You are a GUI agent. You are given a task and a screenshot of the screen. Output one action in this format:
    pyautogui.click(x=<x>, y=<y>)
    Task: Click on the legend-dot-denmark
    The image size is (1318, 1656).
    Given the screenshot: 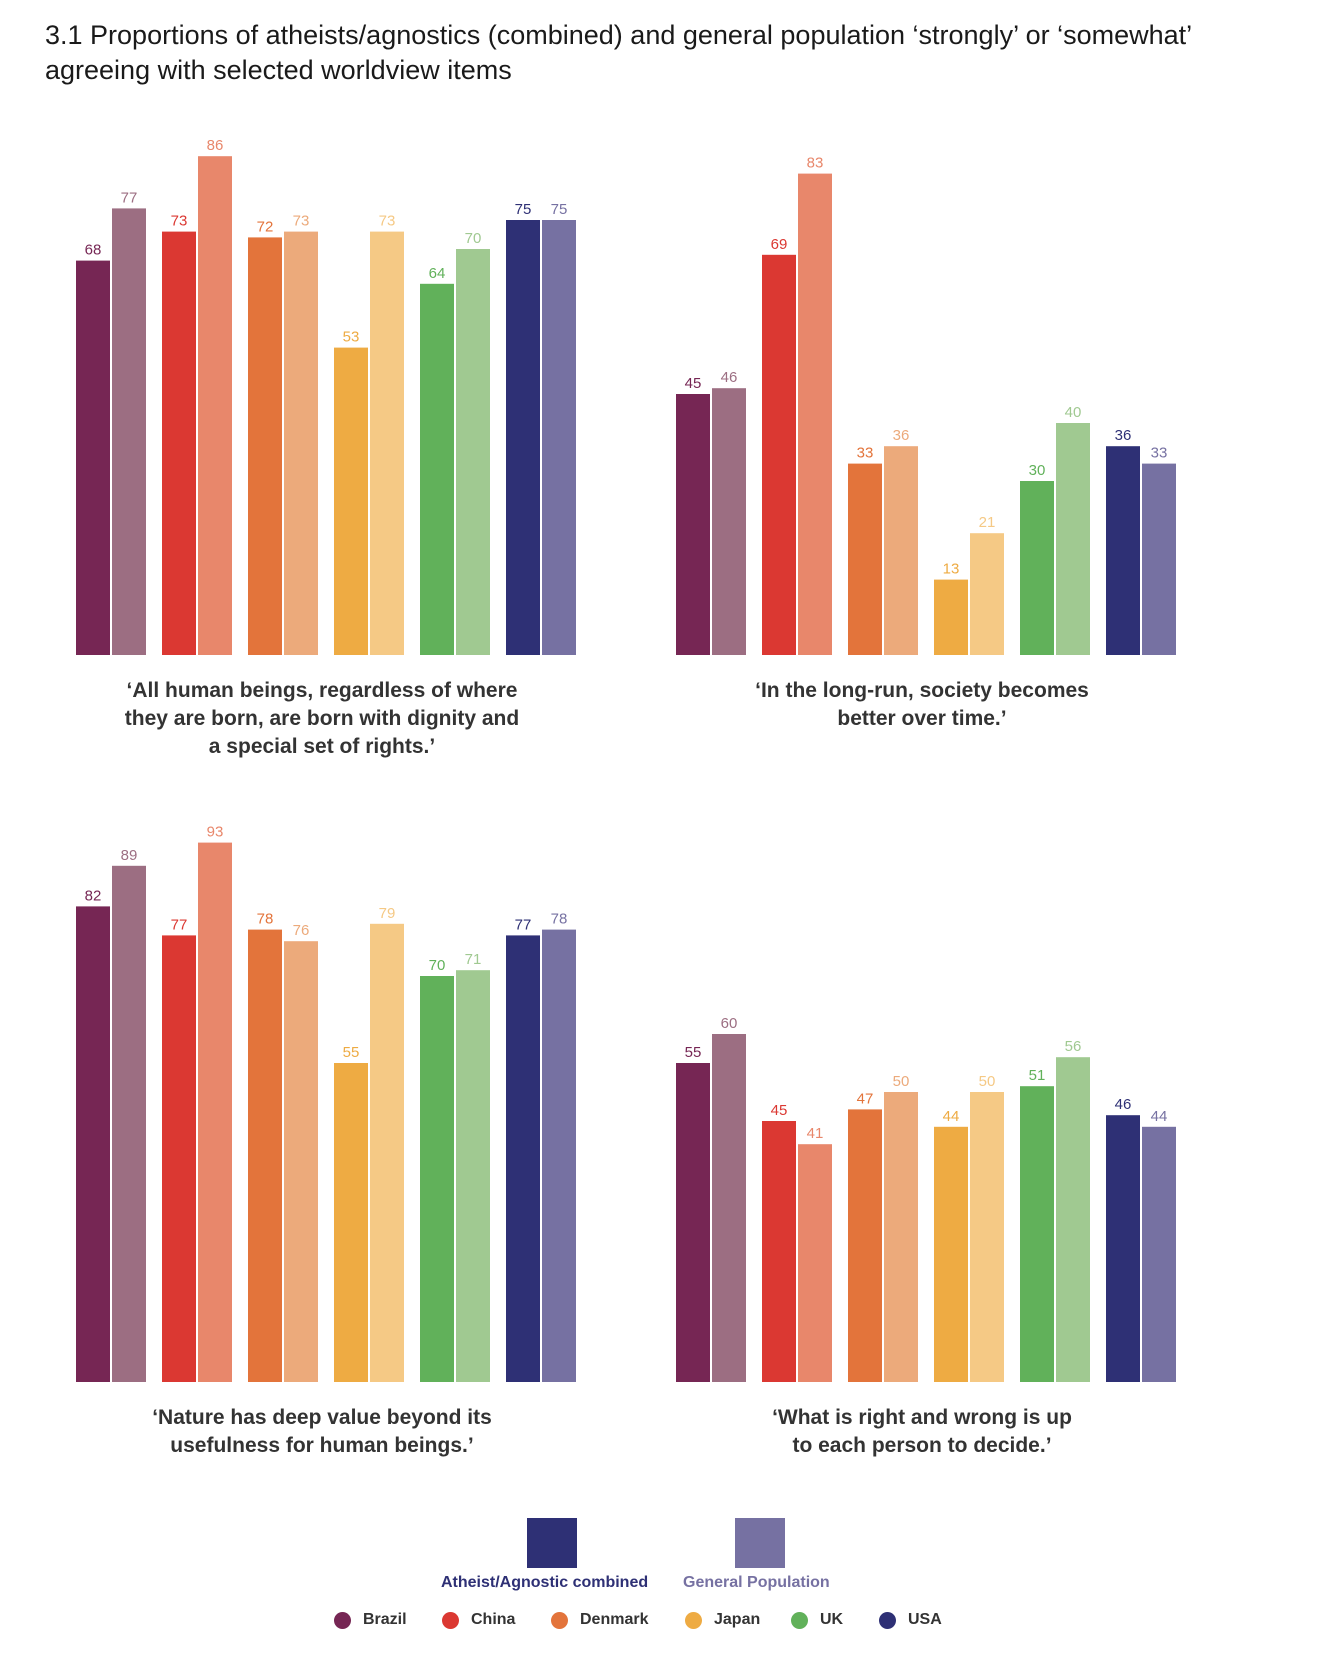 What is the action you would take?
    pyautogui.click(x=559, y=1620)
    